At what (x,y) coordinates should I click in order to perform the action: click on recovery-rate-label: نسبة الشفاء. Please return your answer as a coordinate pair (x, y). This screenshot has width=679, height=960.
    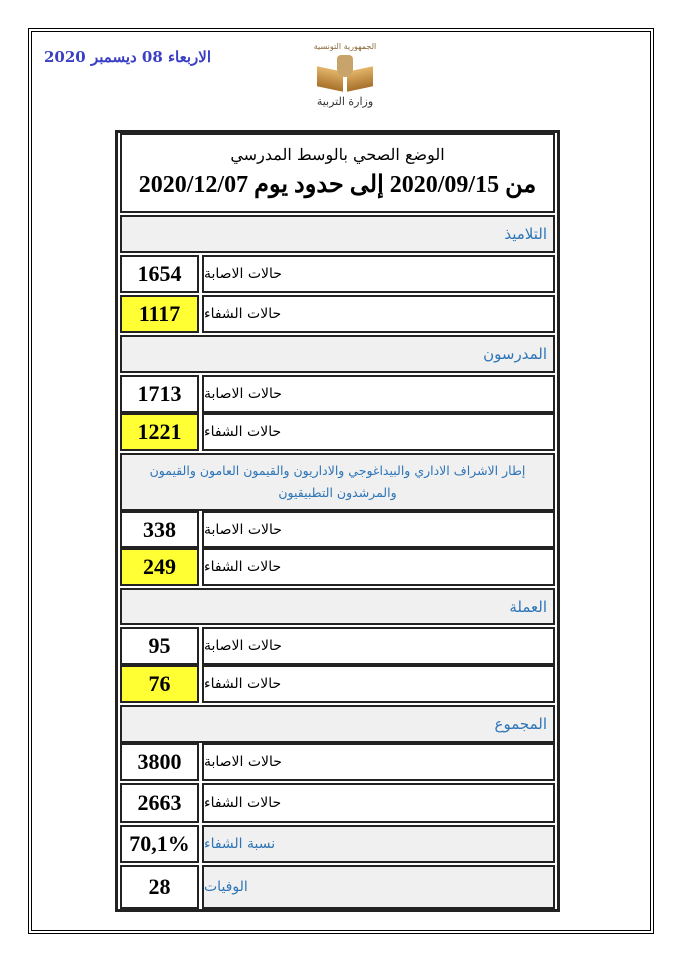
    Looking at the image, I should click on (378, 844).